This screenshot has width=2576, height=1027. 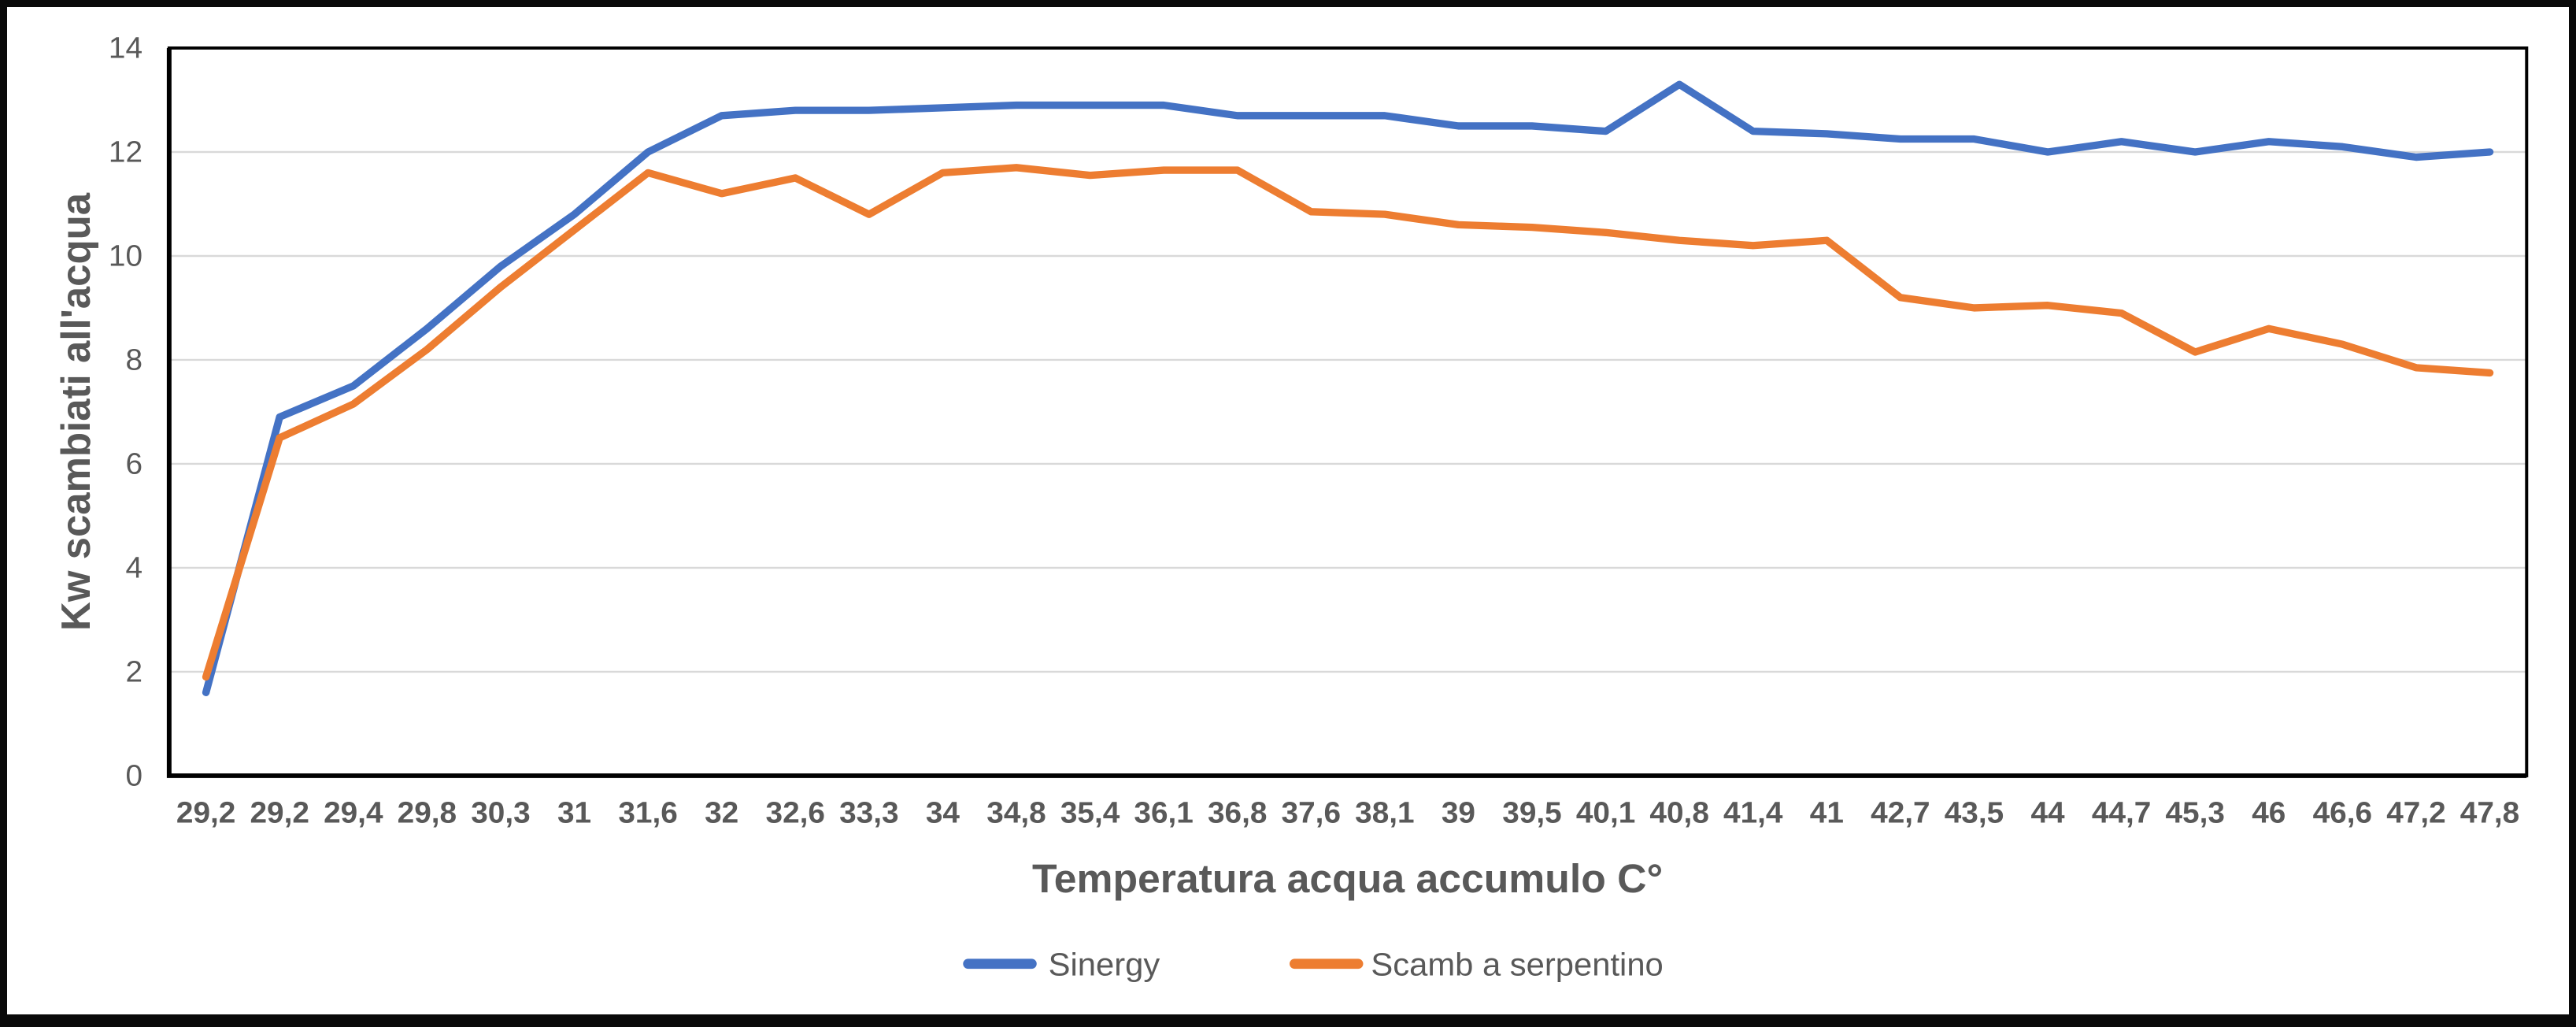 What do you see at coordinates (1605, 813) in the screenshot?
I see `x-tick-label: 40,1` at bounding box center [1605, 813].